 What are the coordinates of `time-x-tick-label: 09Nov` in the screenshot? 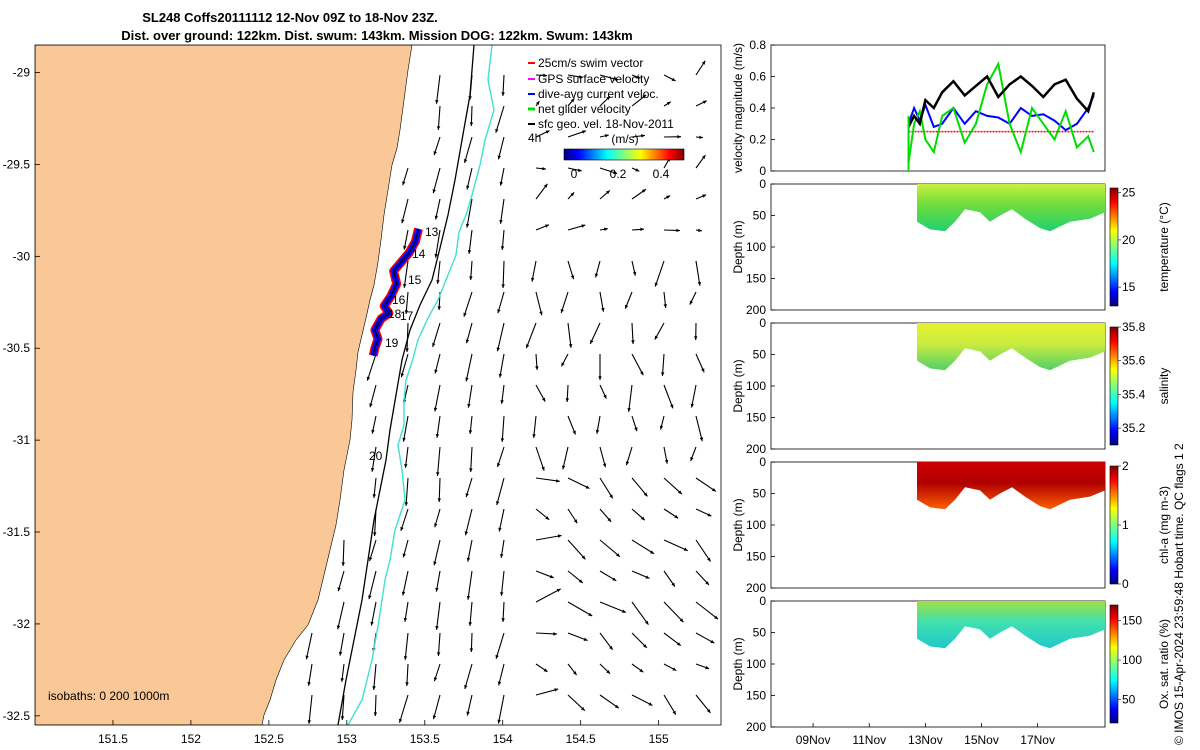 It's located at (813, 740).